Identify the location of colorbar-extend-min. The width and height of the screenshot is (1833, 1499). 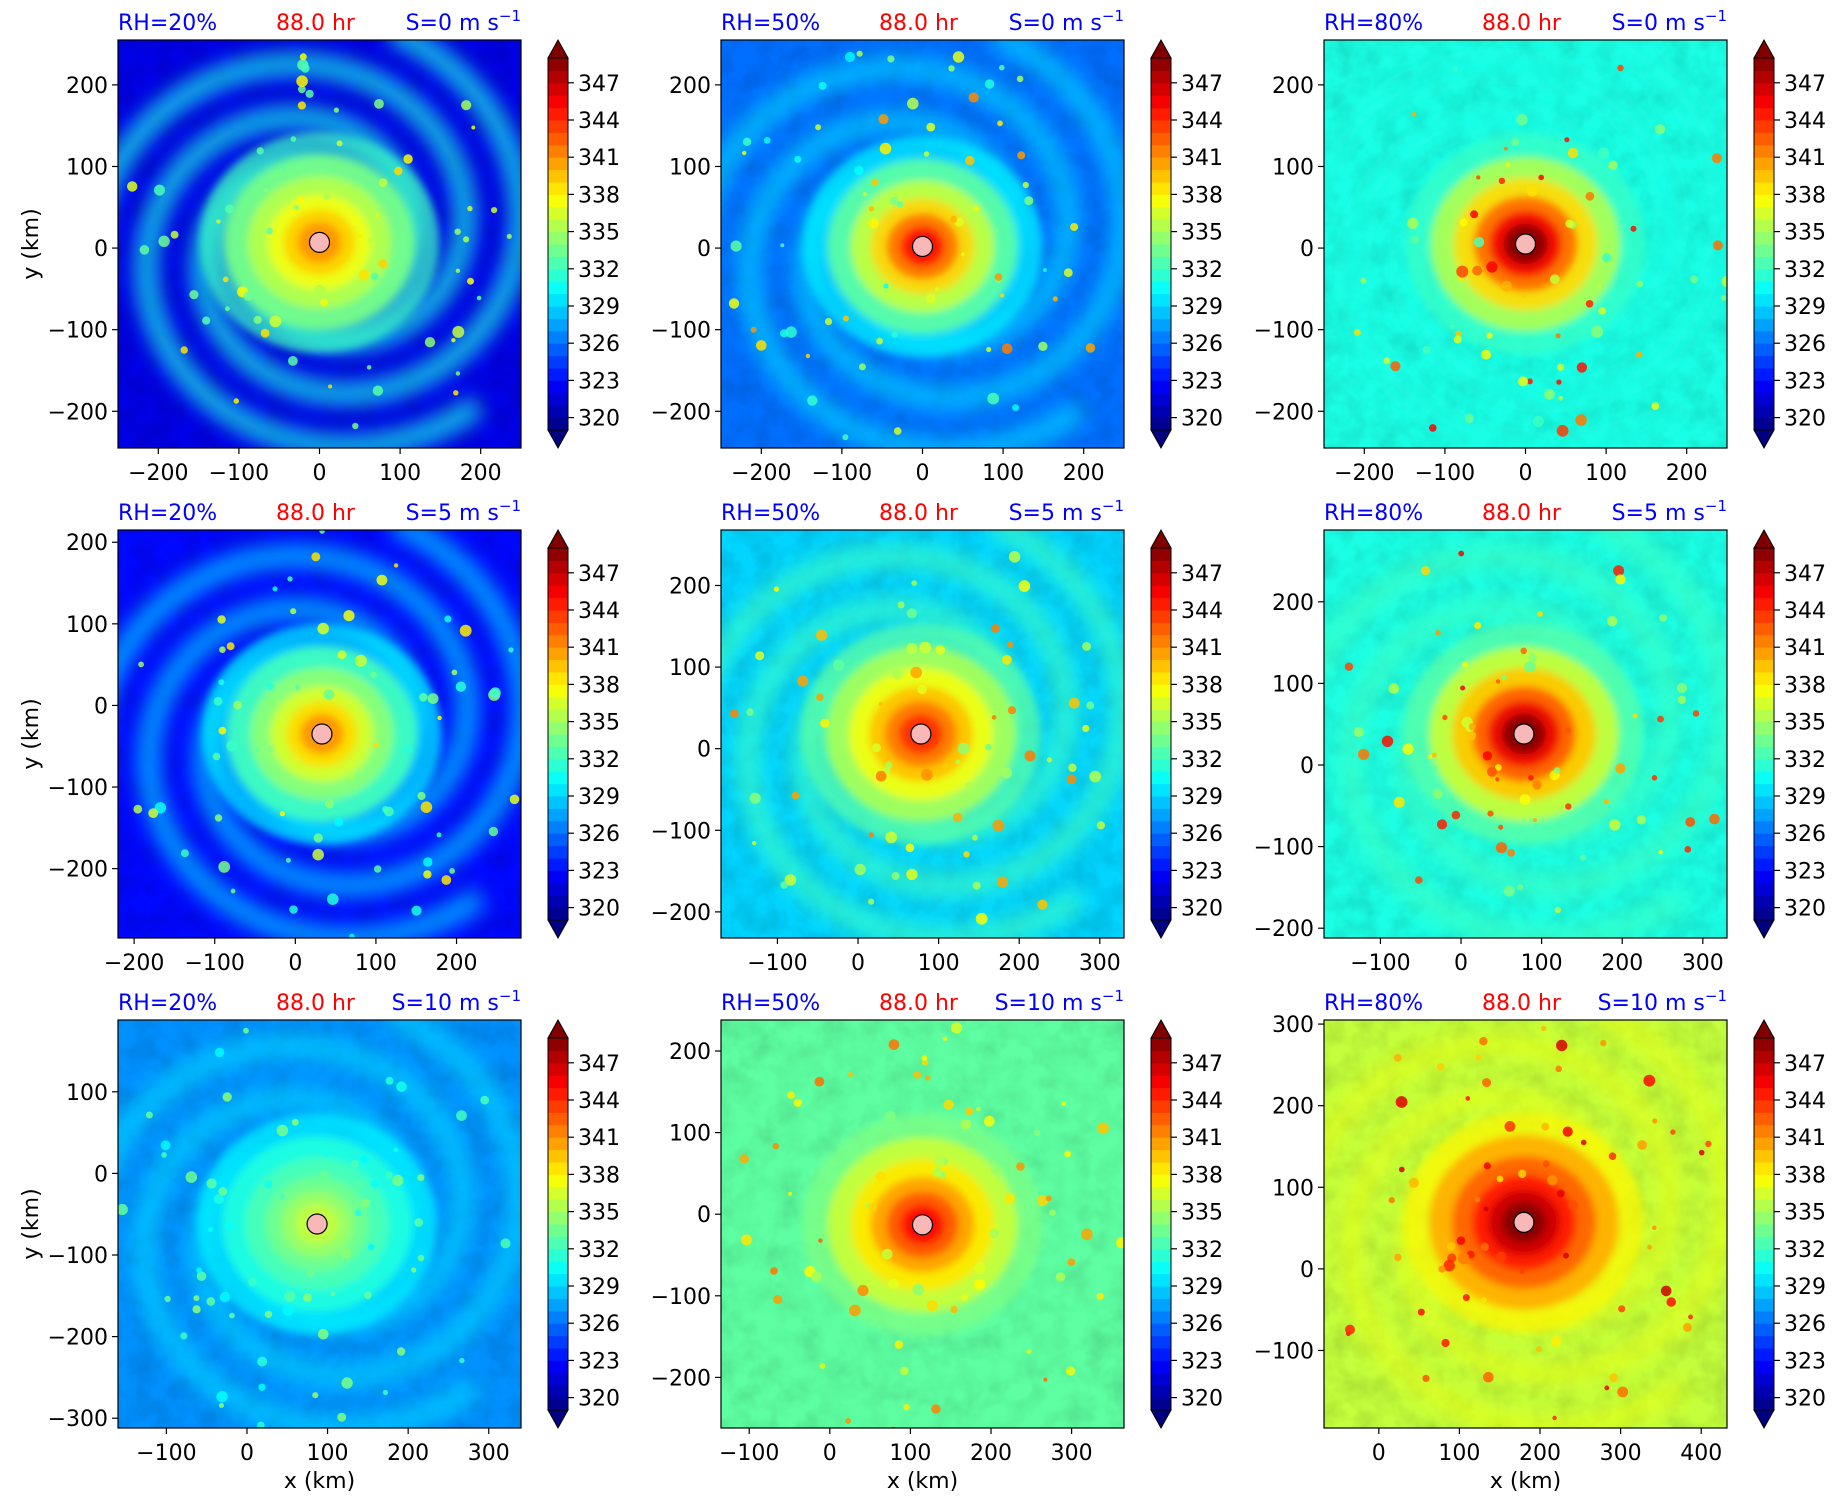
(1764, 439).